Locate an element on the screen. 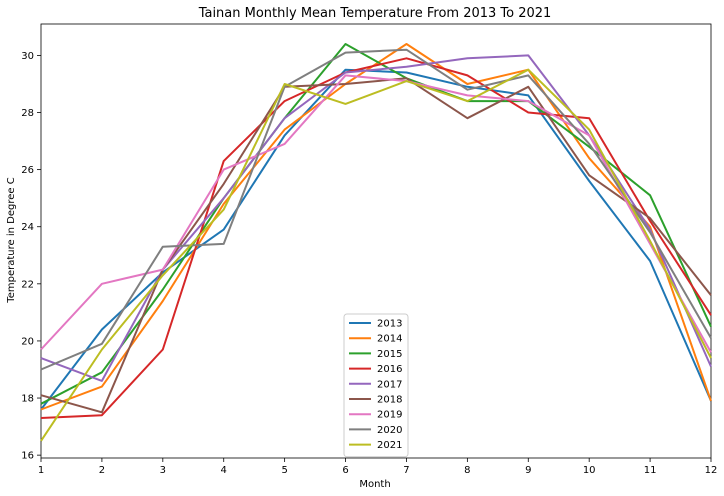 Image resolution: width=724 pixels, height=496 pixels. x-tick-label: 7 is located at coordinates (406, 470).